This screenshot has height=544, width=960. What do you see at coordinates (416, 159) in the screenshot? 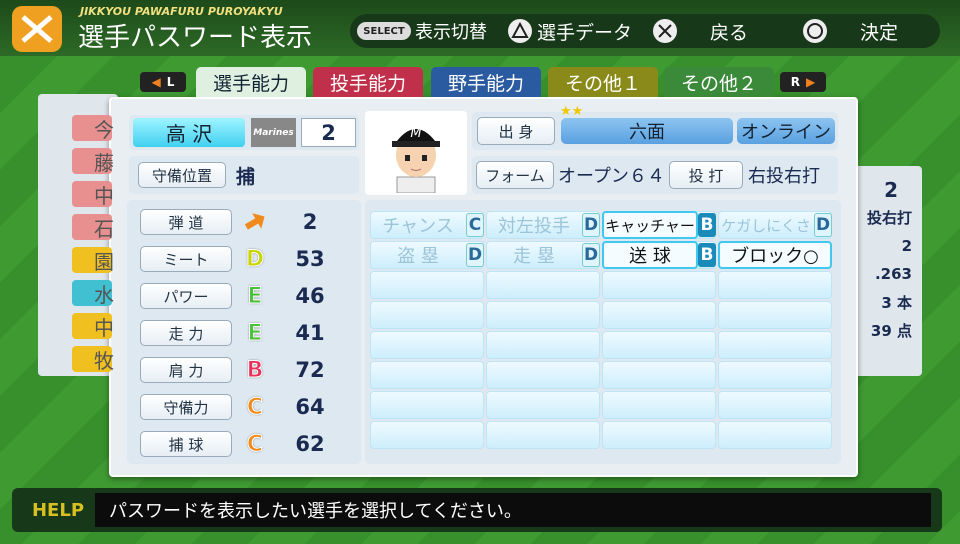
I see `player-face: M` at bounding box center [416, 159].